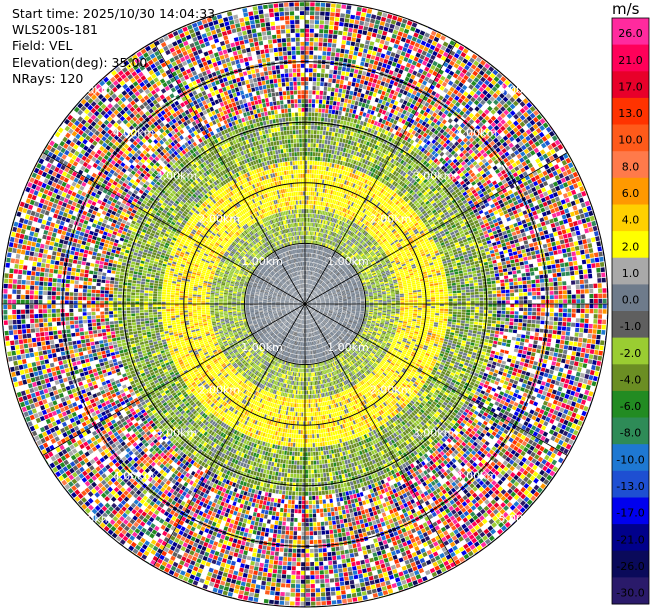  Describe the element at coordinates (631, 300) in the screenshot. I see `colorbar-tick-label: 0.0` at that location.